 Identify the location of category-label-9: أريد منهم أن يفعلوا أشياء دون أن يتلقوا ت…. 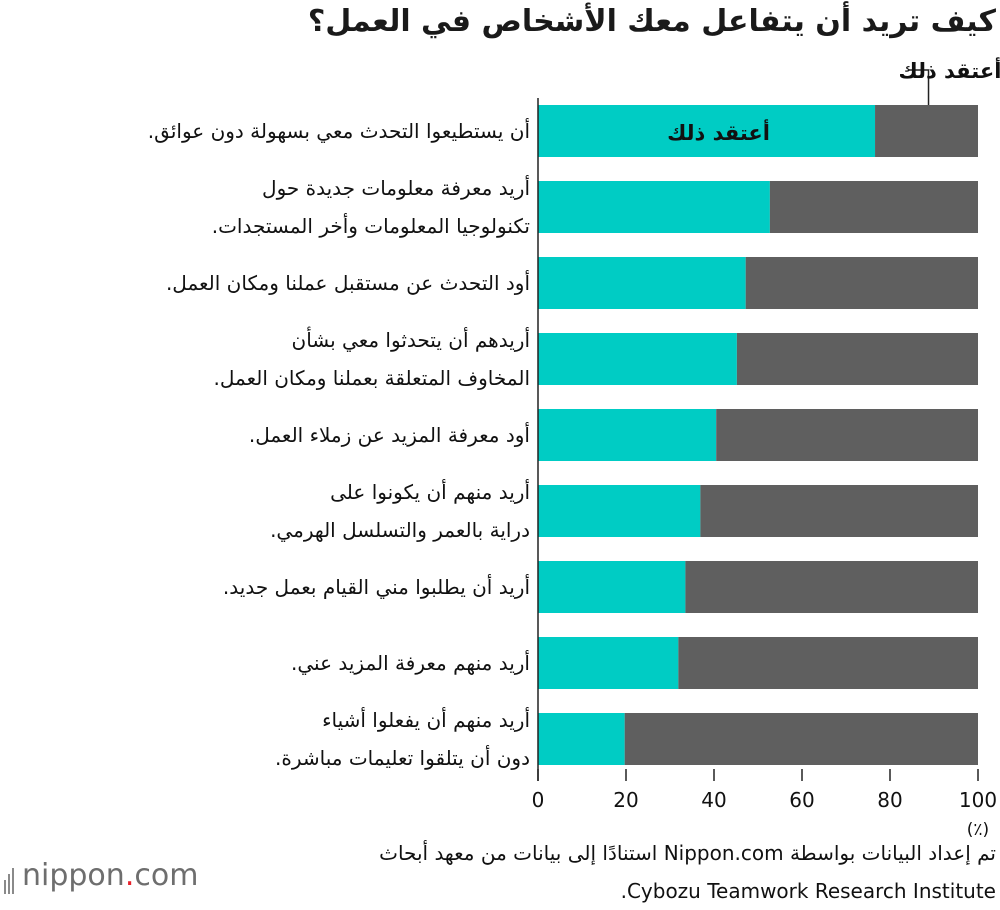
(300, 739).